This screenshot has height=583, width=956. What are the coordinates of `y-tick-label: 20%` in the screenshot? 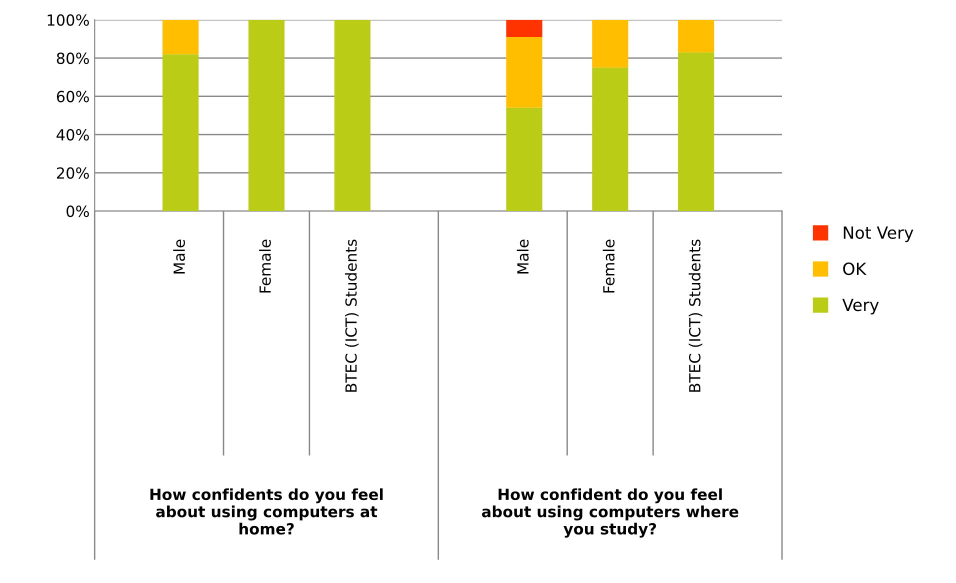 It's located at (72, 173).